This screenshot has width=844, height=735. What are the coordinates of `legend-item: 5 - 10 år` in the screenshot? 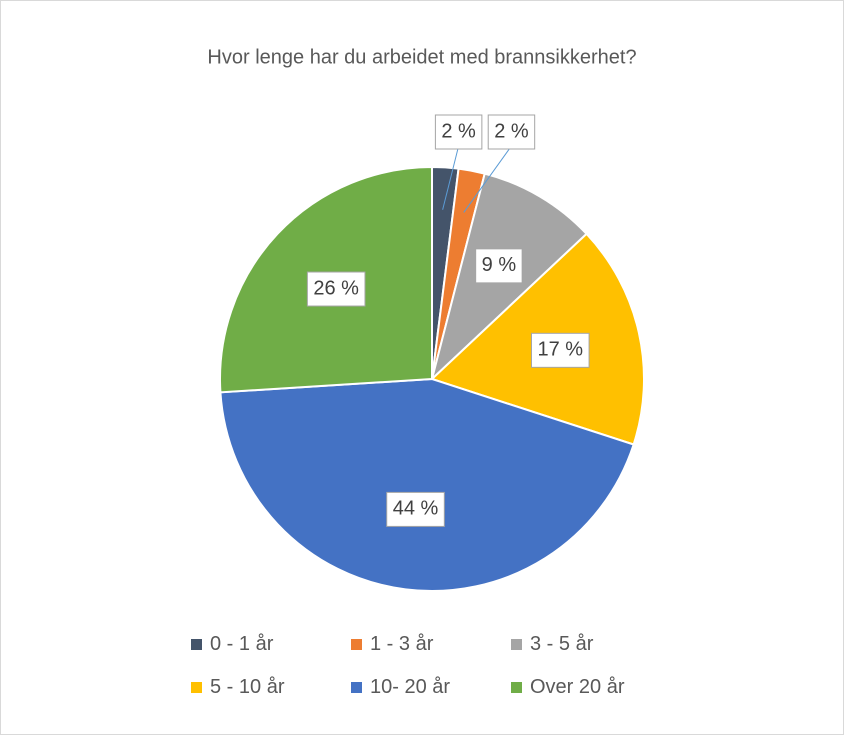 It's located at (271, 687).